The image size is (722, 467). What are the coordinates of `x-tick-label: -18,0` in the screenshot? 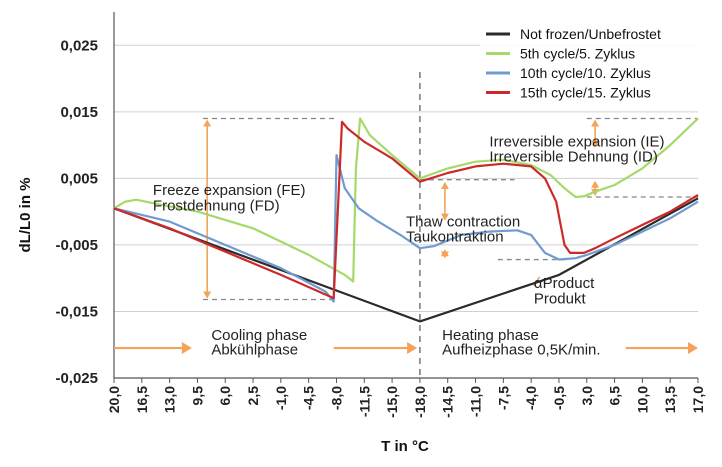 It's located at (420, 402).